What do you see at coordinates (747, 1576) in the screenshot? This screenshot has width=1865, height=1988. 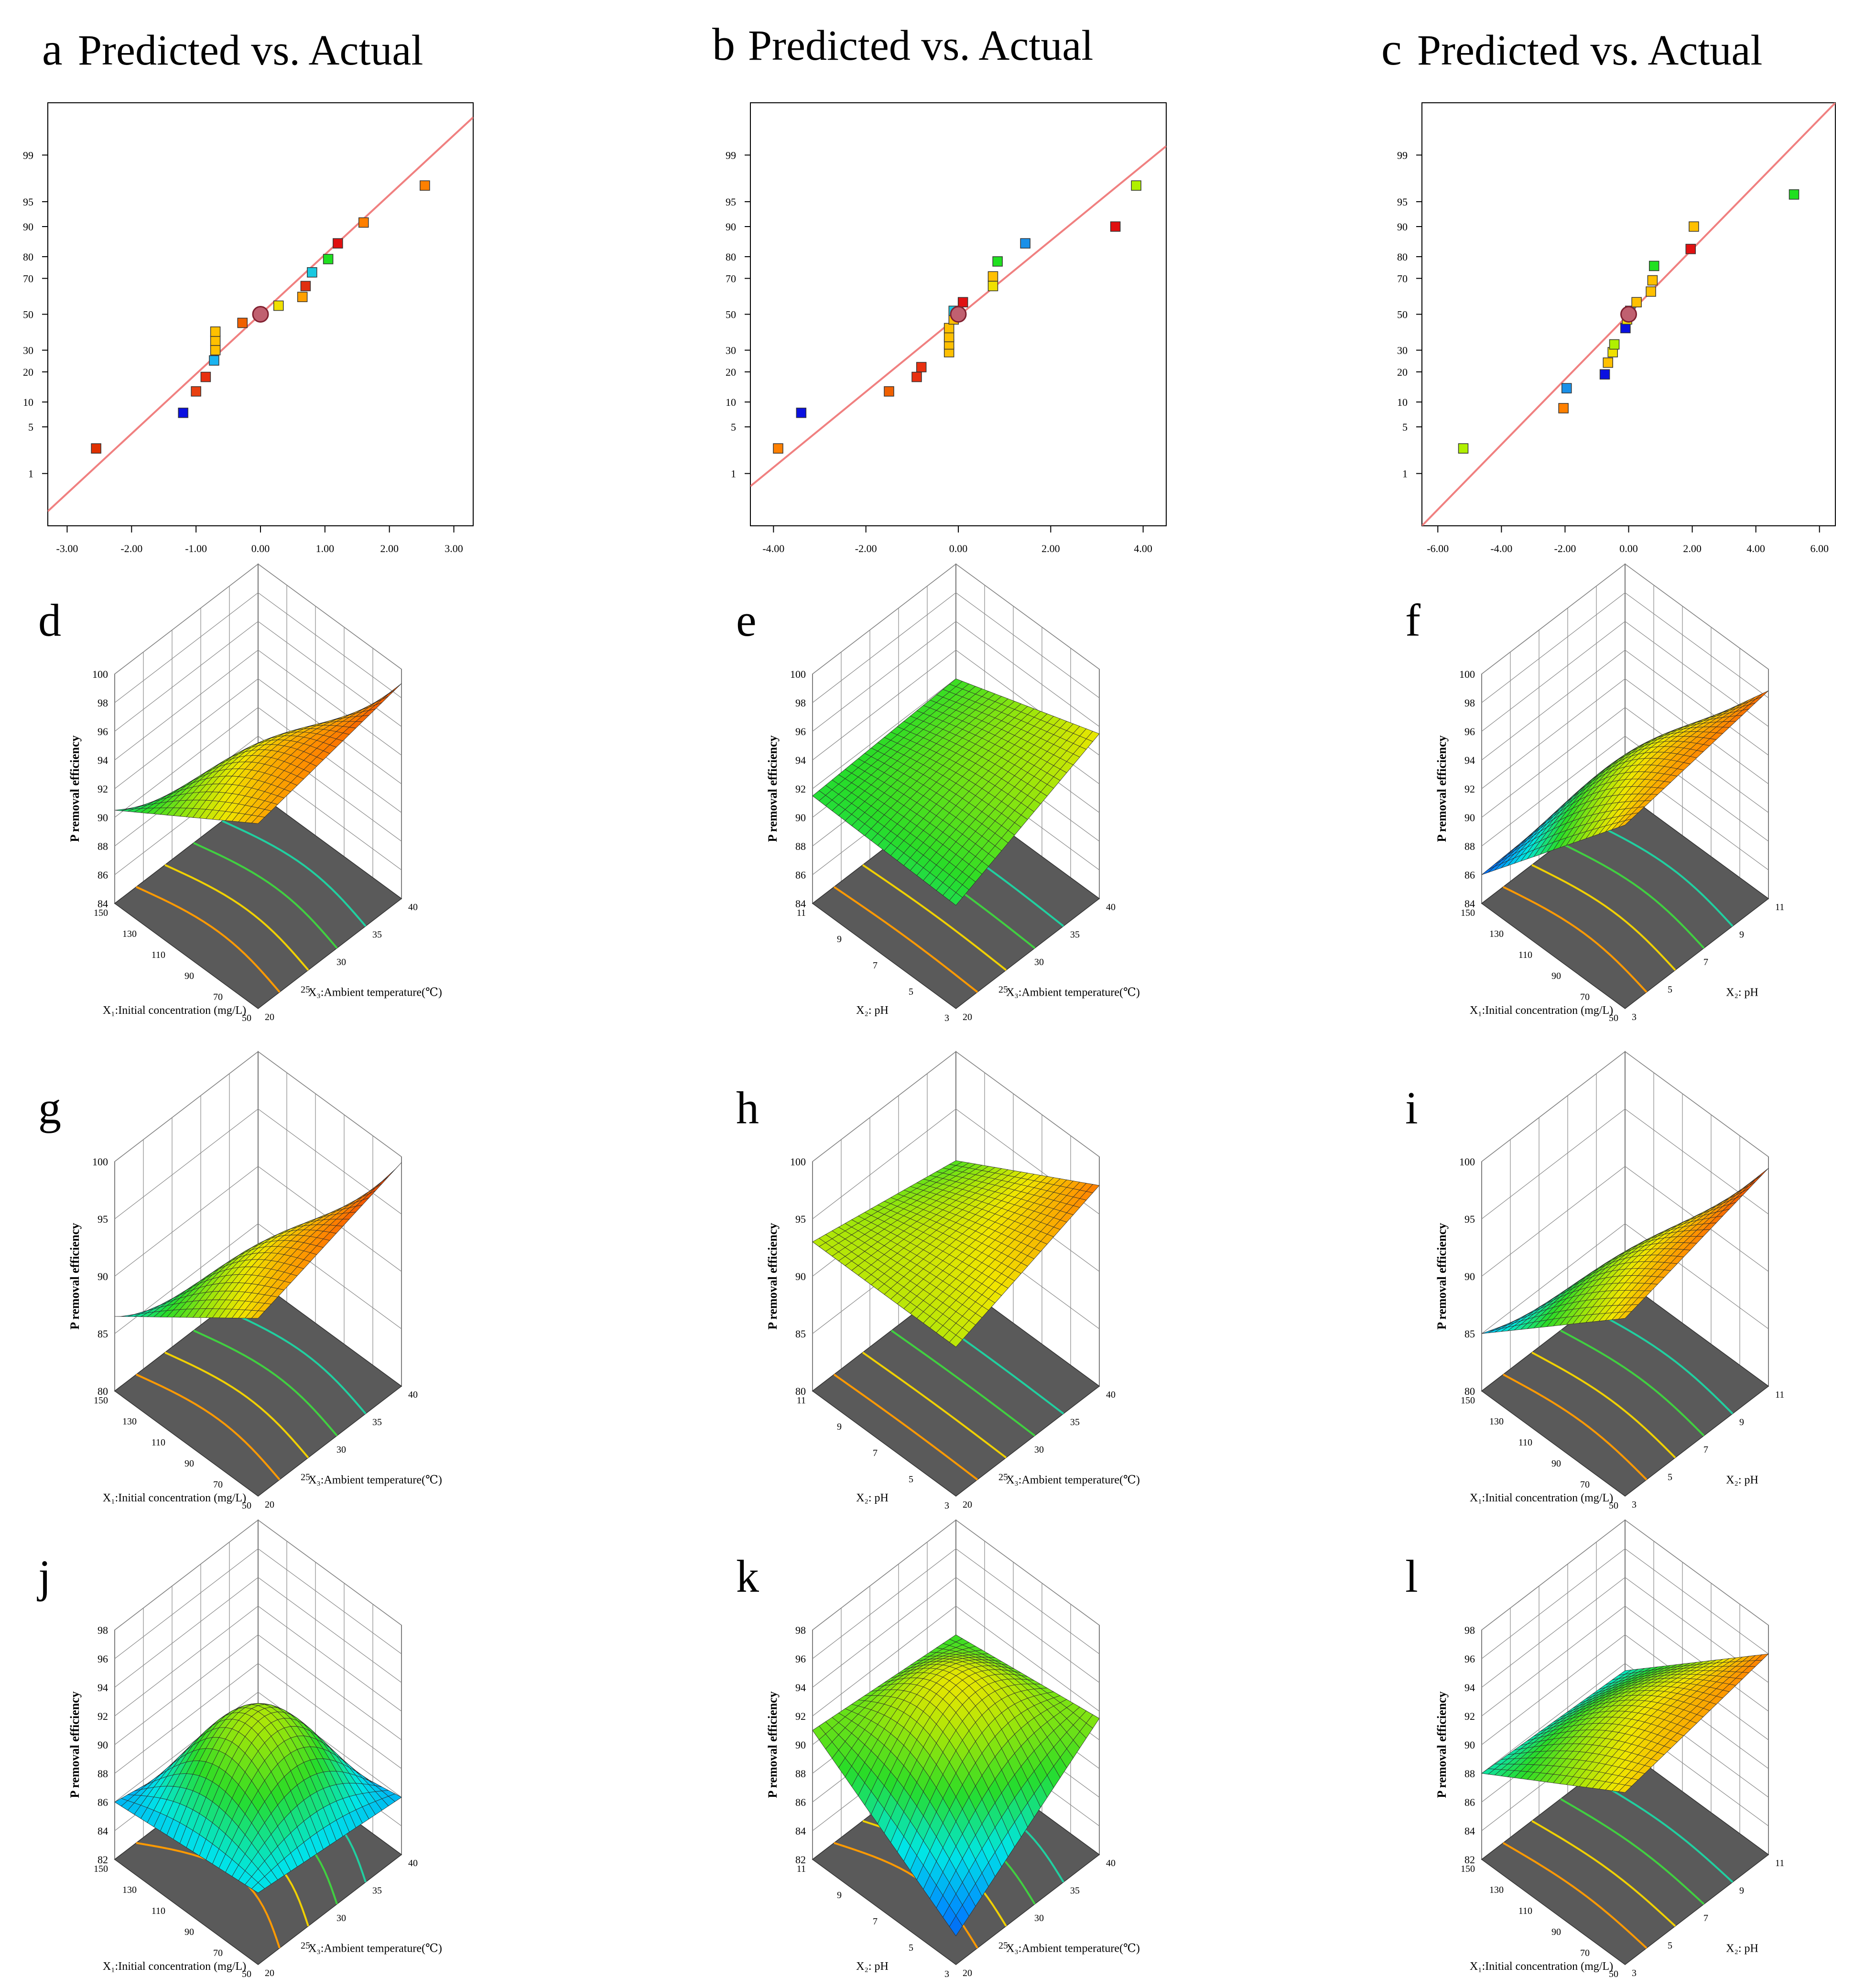 I see `panel-letter-k: k` at bounding box center [747, 1576].